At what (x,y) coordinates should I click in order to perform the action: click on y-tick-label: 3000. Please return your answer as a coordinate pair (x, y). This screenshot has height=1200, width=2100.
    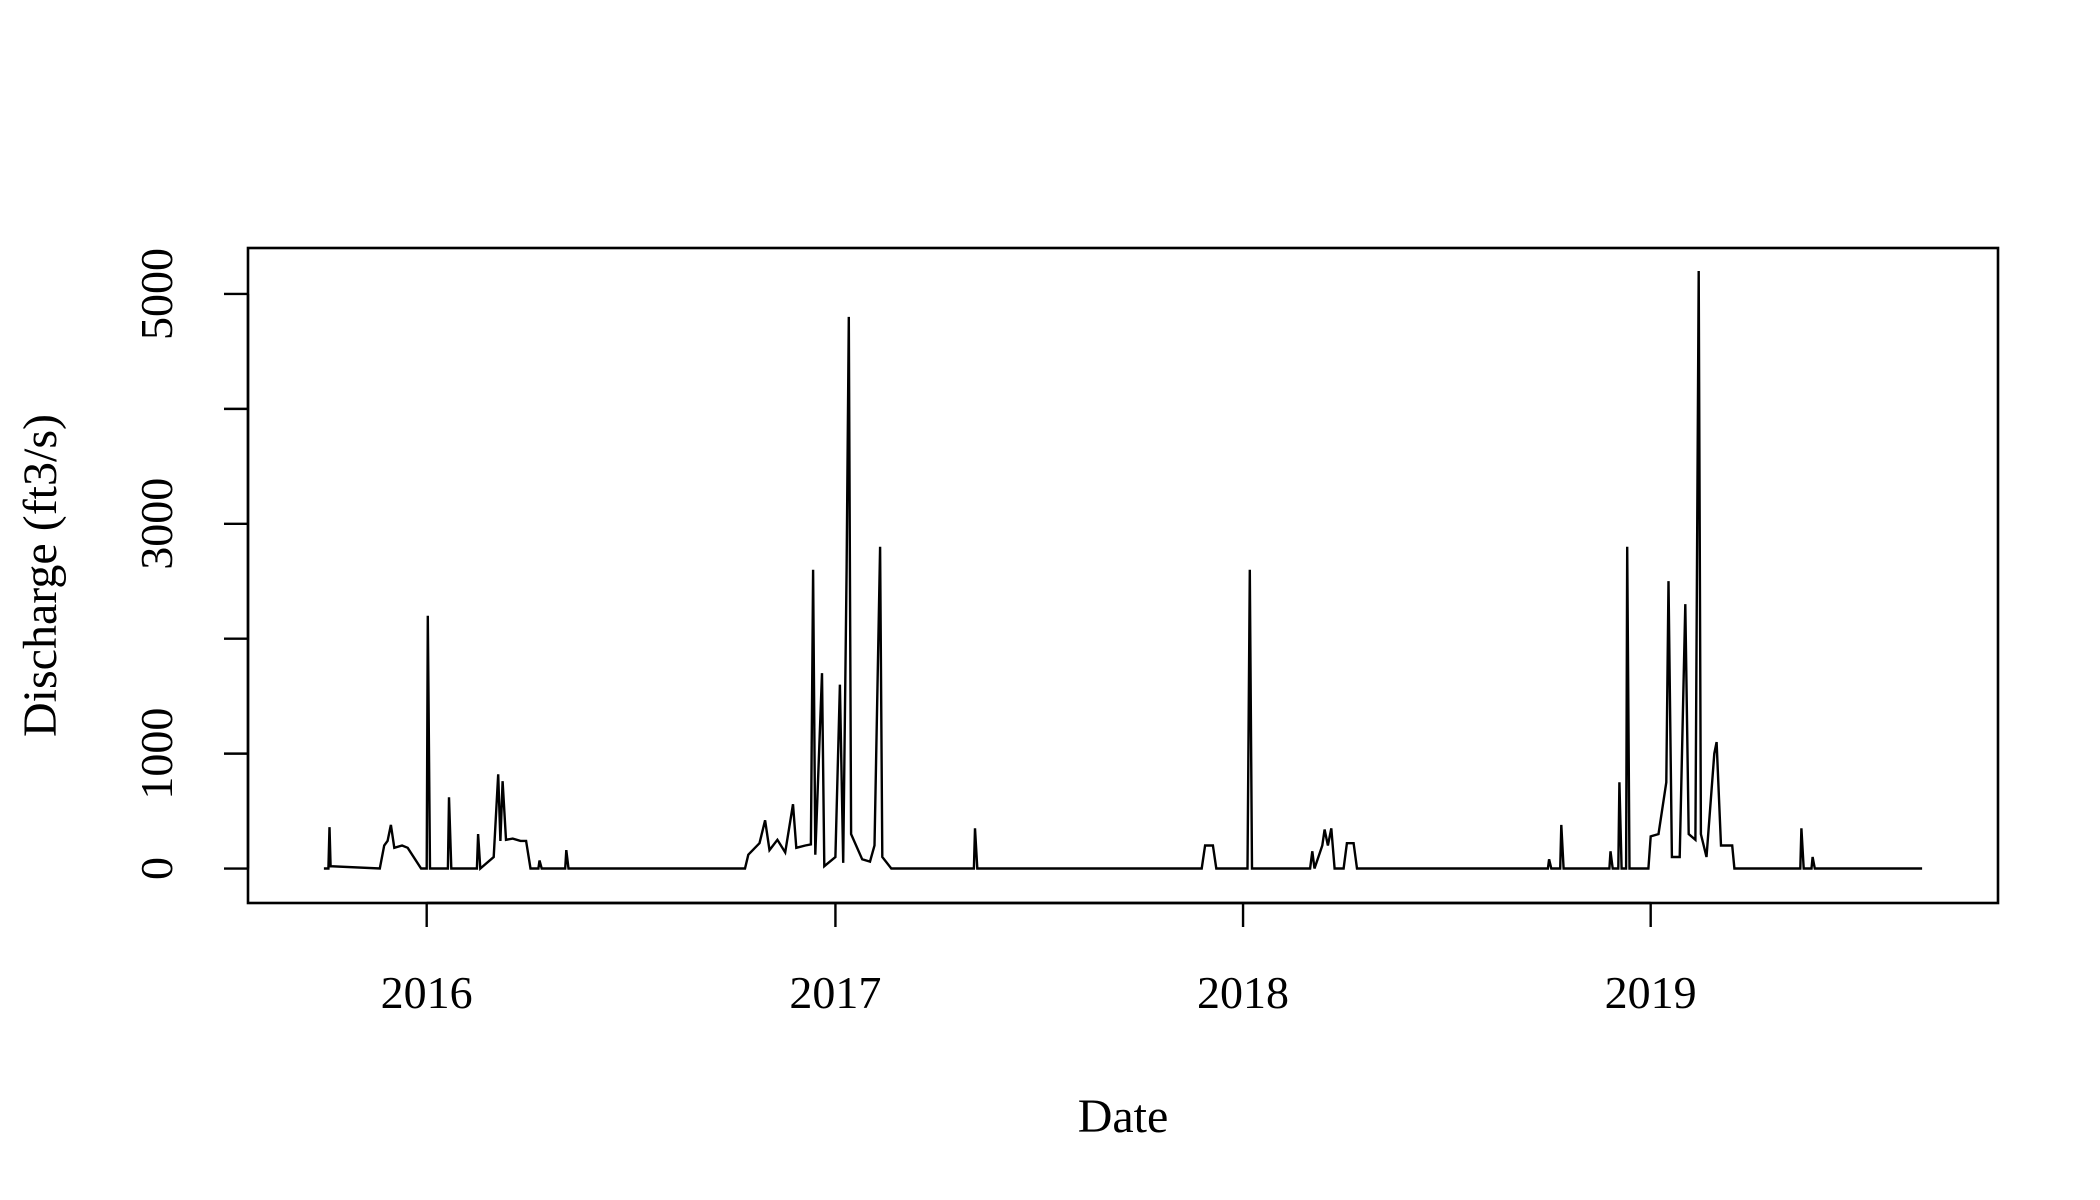
    Looking at the image, I should click on (156, 524).